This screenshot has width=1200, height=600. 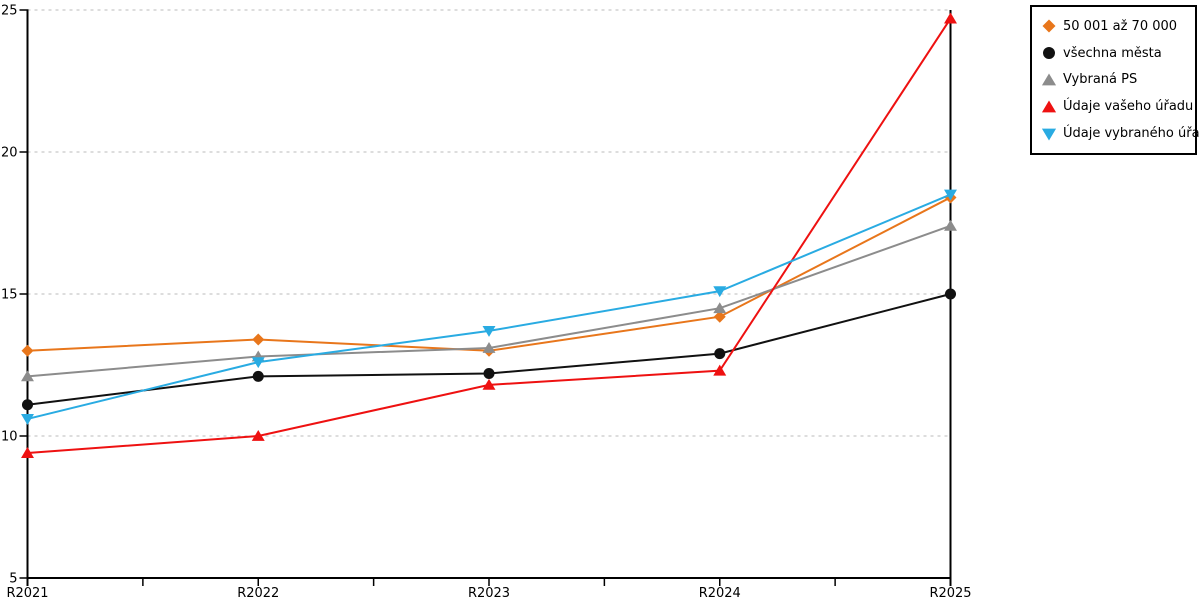 I want to click on legend-label: Vybraná PS, so click(x=1100, y=80).